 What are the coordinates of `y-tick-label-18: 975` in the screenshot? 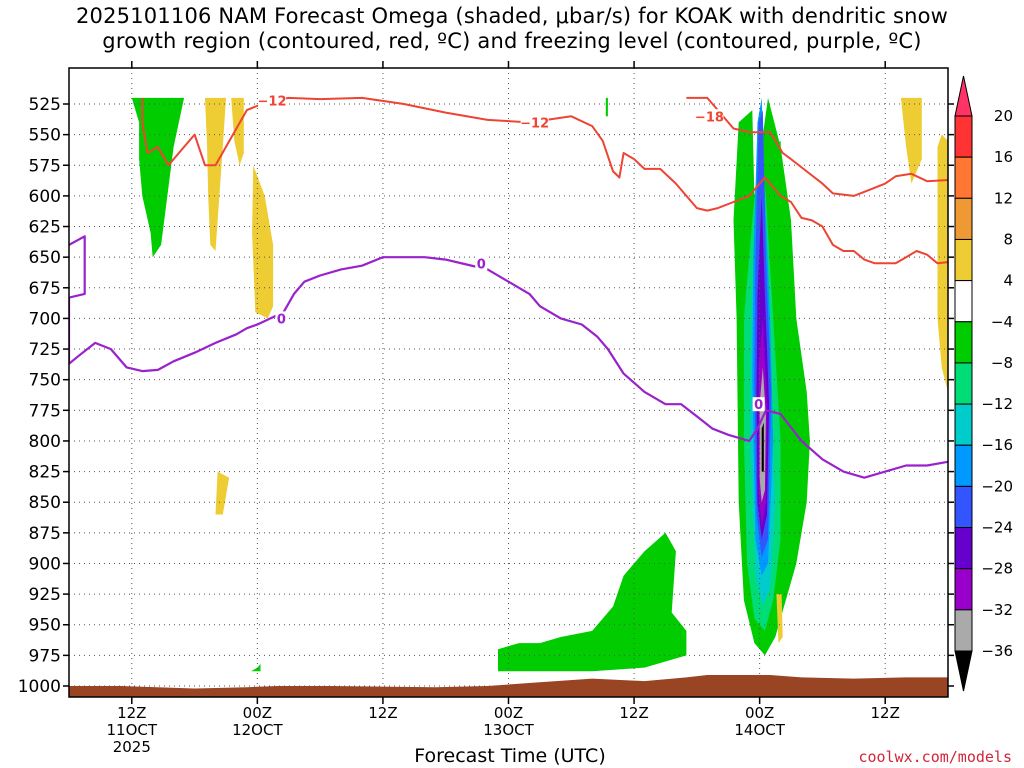 It's located at (45, 656).